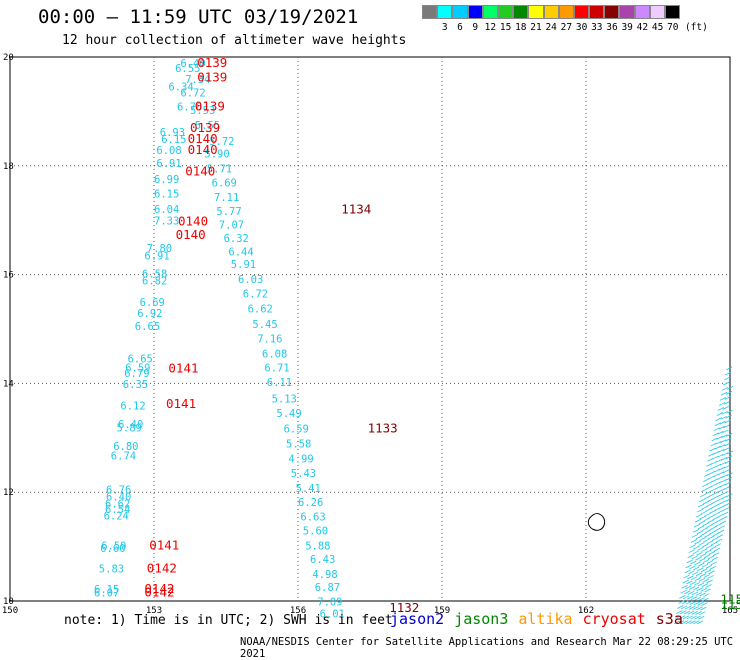 The width and height of the screenshot is (740, 660). Describe the element at coordinates (172, 133) in the screenshot. I see `swh-value: 6.93` at that location.